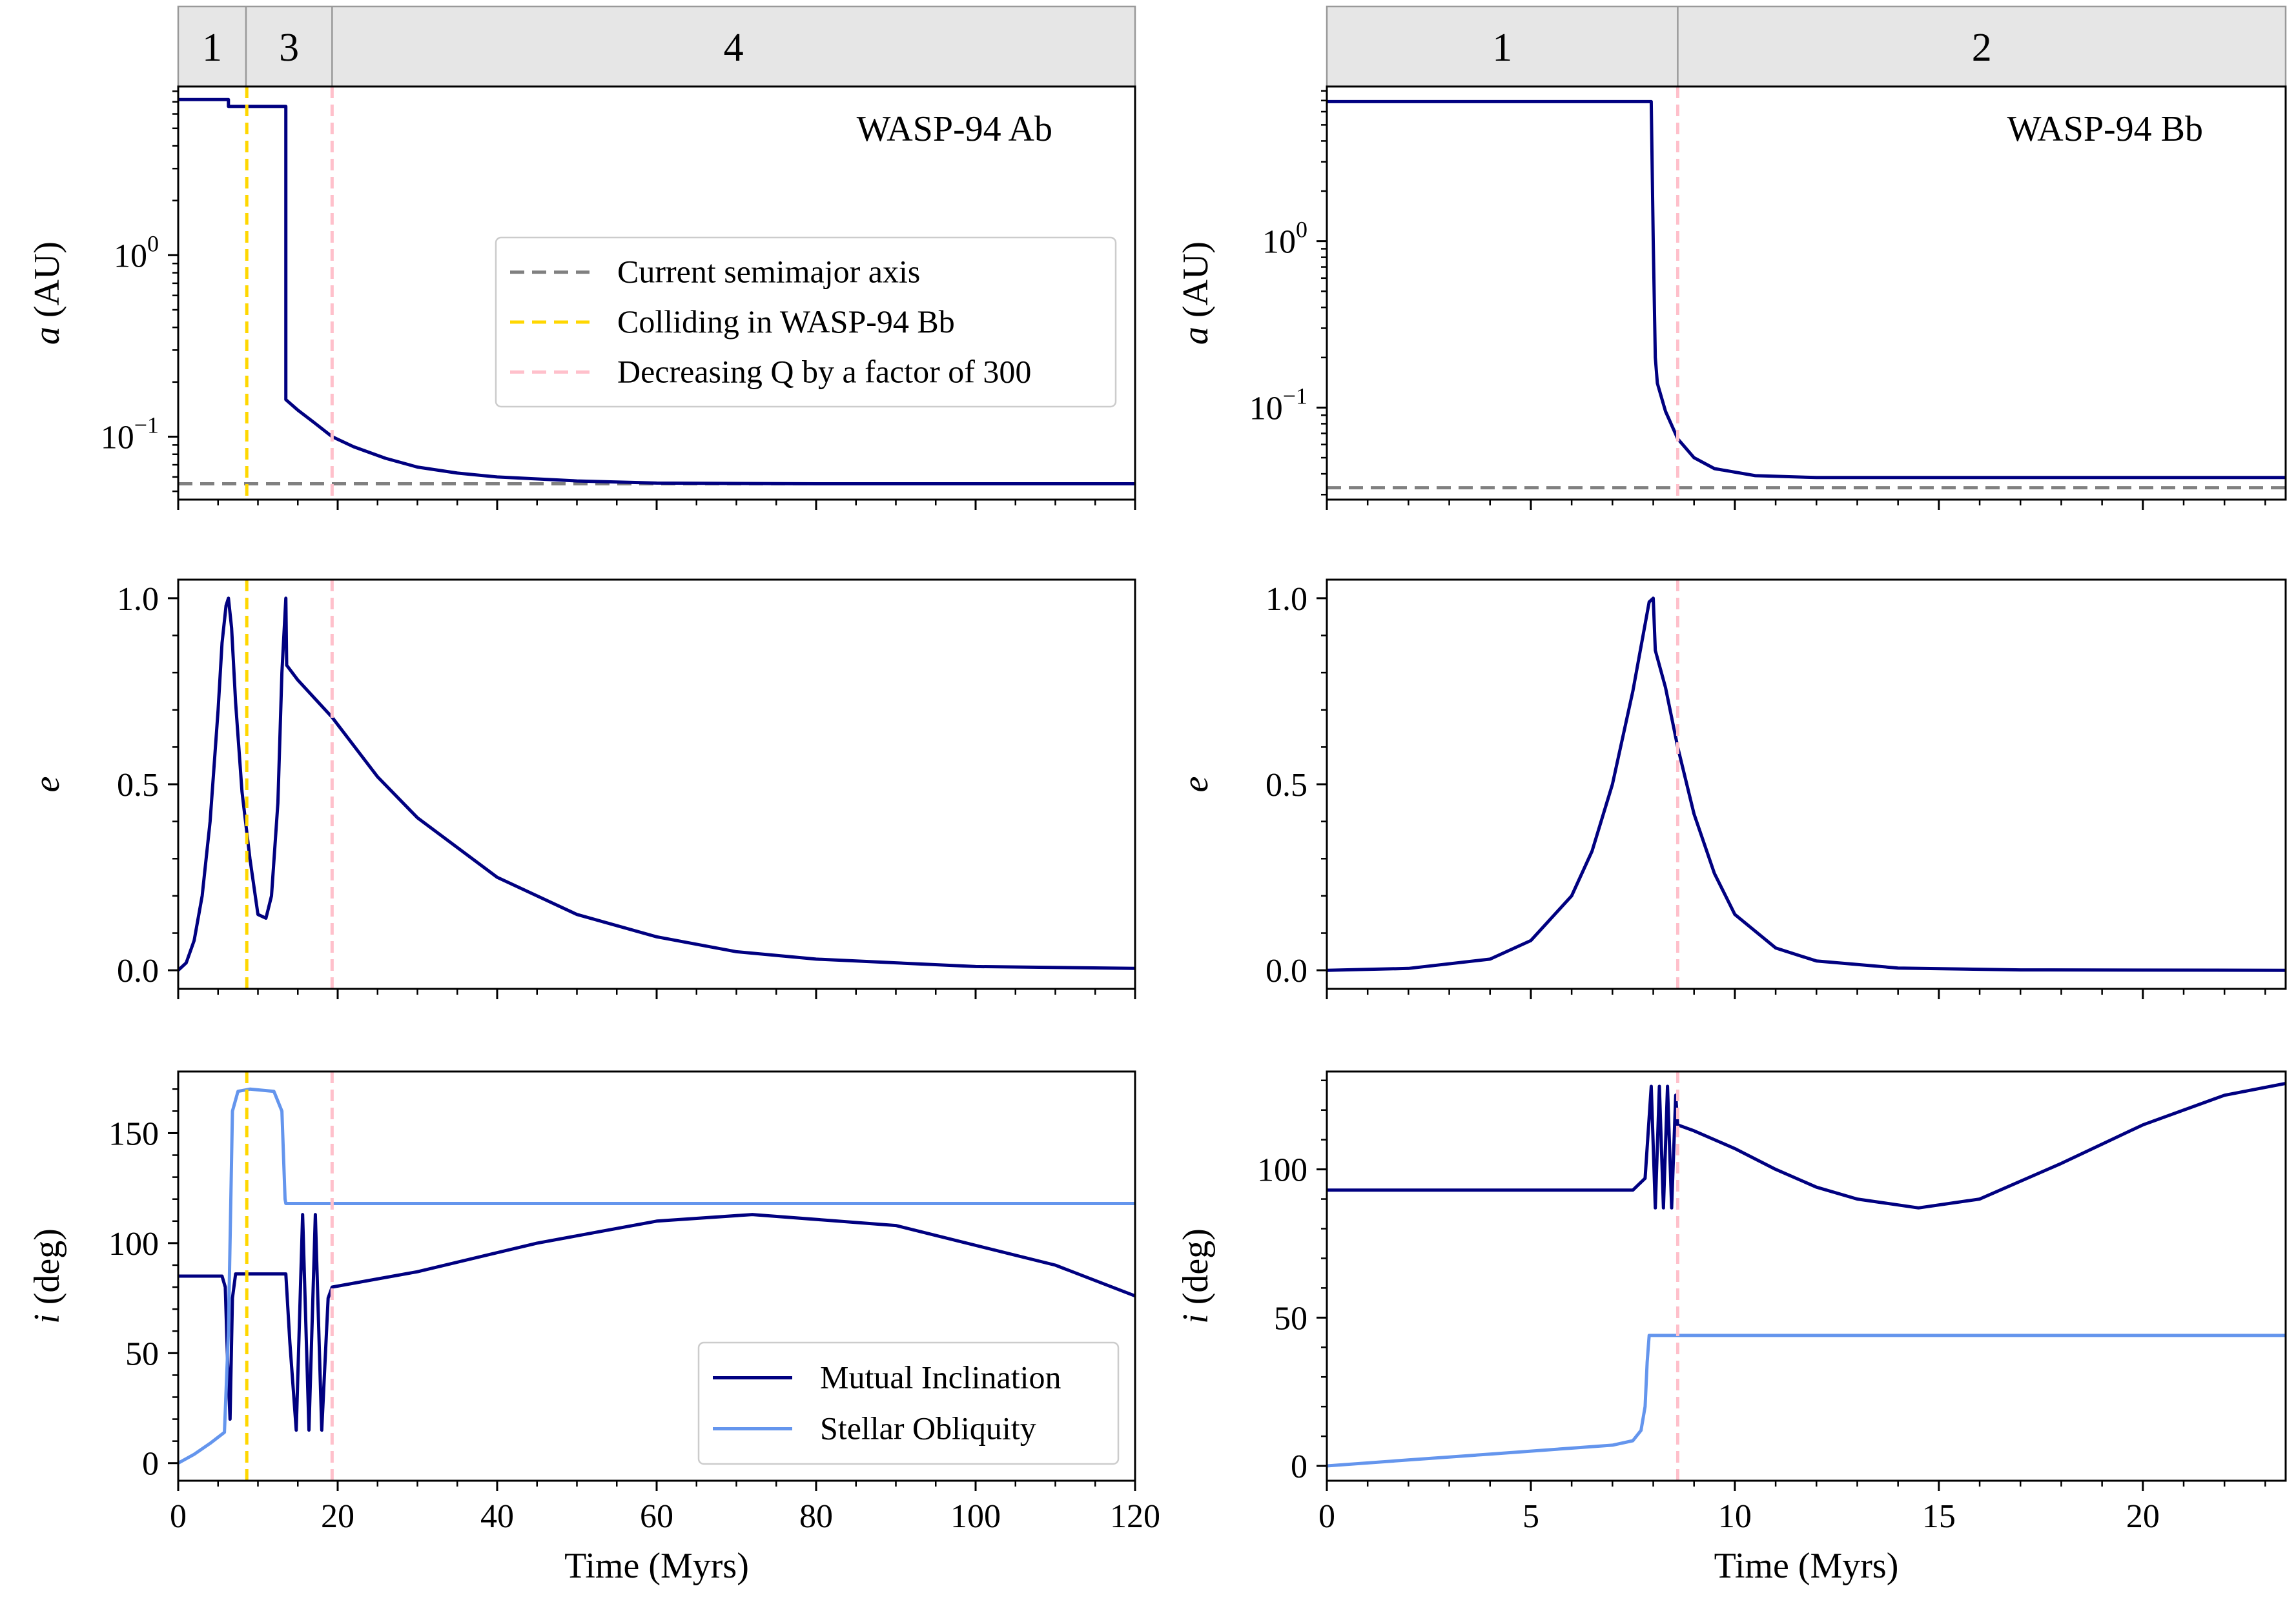 Image resolution: width=2296 pixels, height=1615 pixels. Describe the element at coordinates (1735, 1517) in the screenshot. I see `x-tick-label: 10` at that location.